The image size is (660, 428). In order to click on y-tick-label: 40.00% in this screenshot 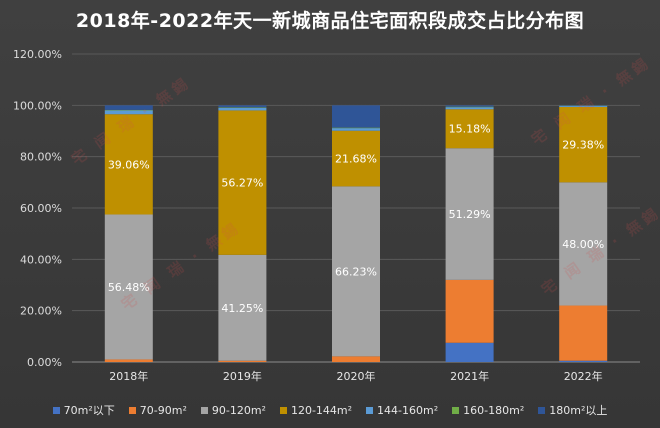, I will do `click(41, 259)`.